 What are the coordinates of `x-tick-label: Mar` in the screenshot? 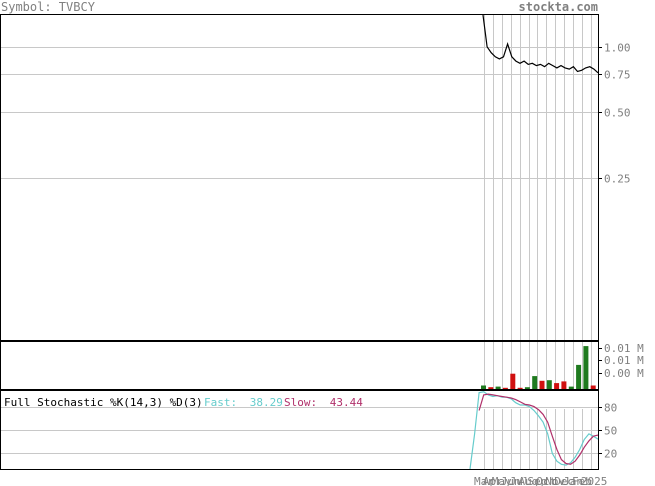 It's located at (484, 480).